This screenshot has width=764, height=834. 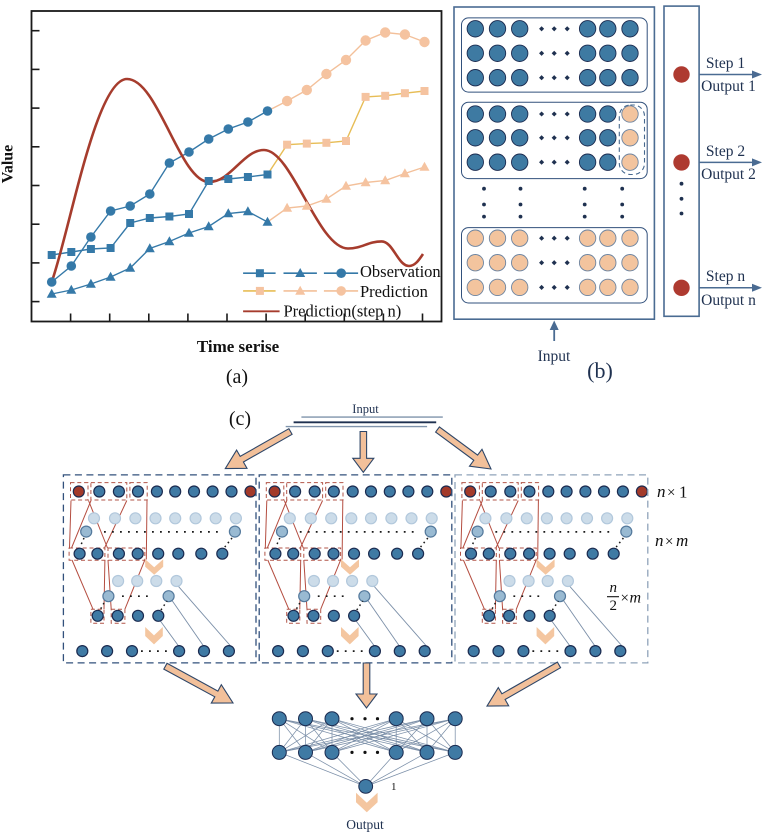 I want to click on svg-text: (c), so click(x=240, y=419).